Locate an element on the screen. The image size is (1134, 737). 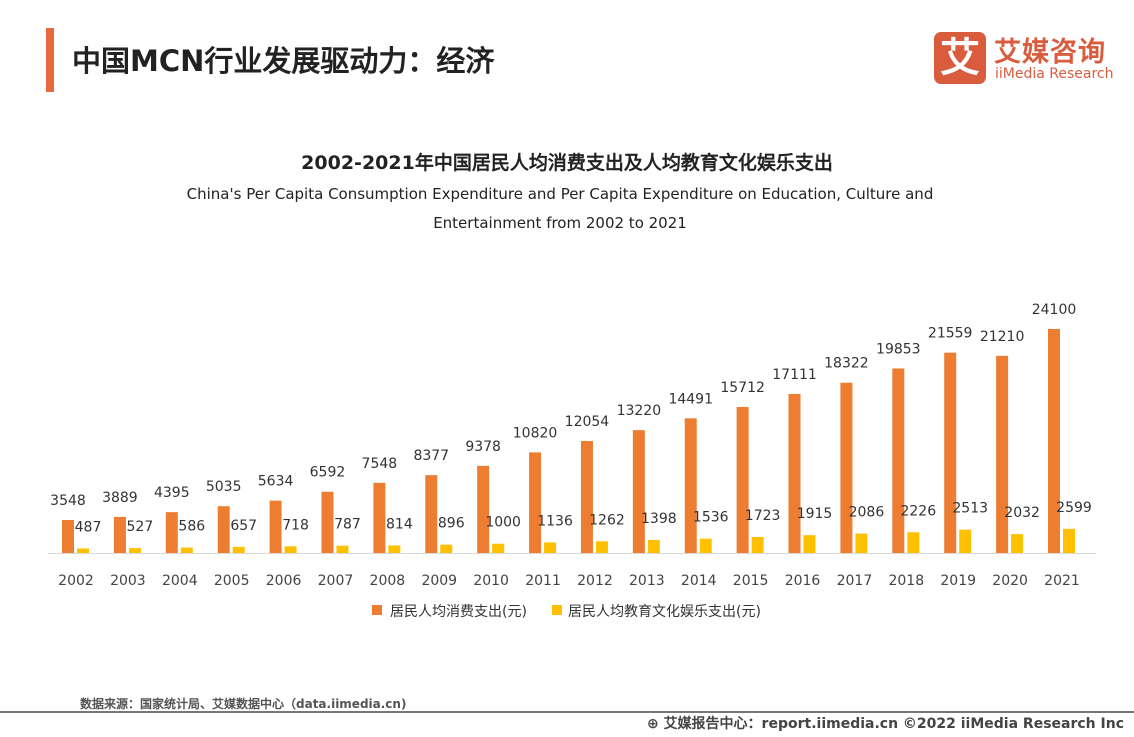
data-label: 18322 is located at coordinates (846, 364).